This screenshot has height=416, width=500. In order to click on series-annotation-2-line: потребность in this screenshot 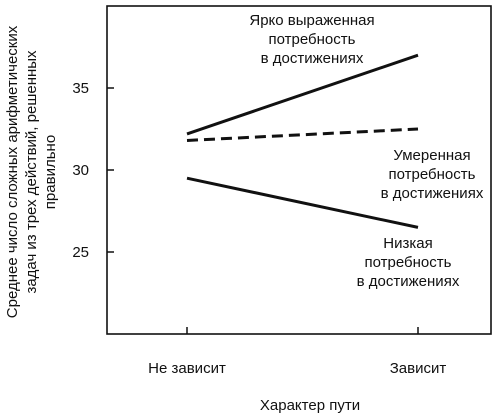, I will do `click(432, 174)`.